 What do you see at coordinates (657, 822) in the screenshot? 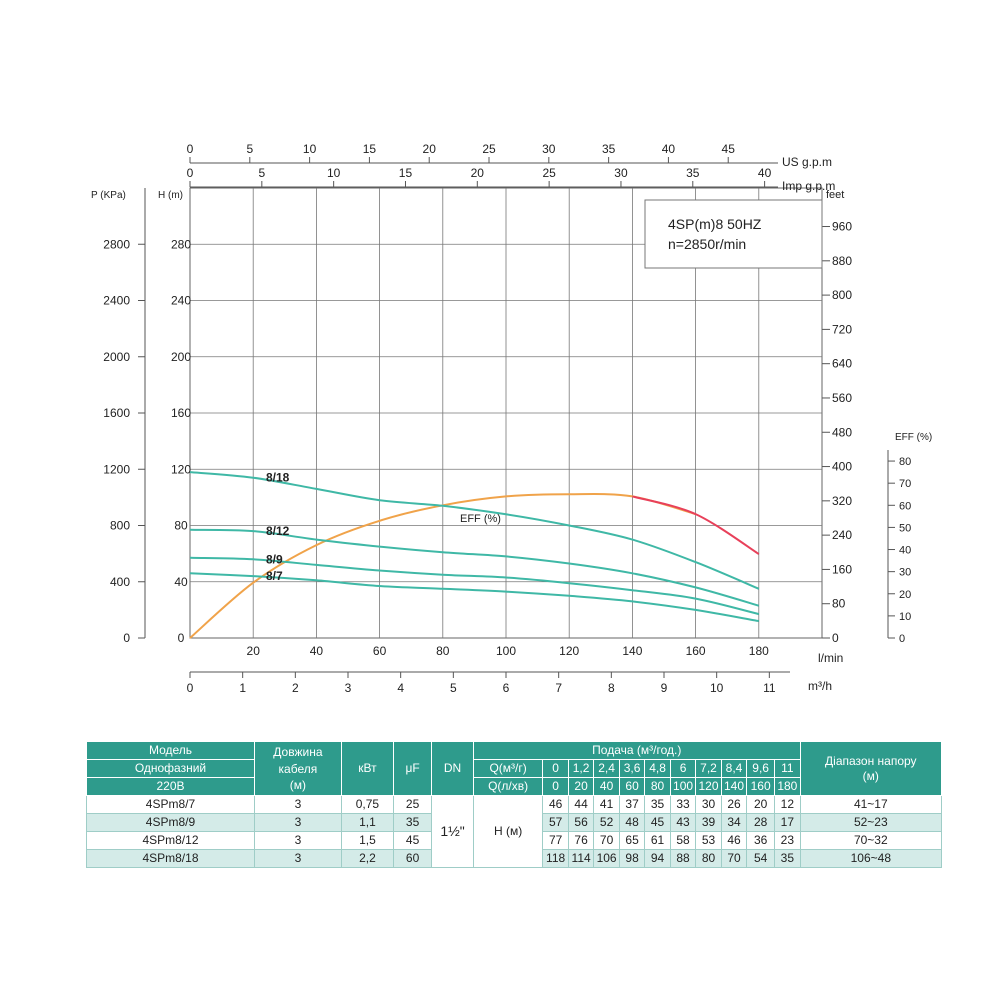
I see `head-value-cell: 45` at bounding box center [657, 822].